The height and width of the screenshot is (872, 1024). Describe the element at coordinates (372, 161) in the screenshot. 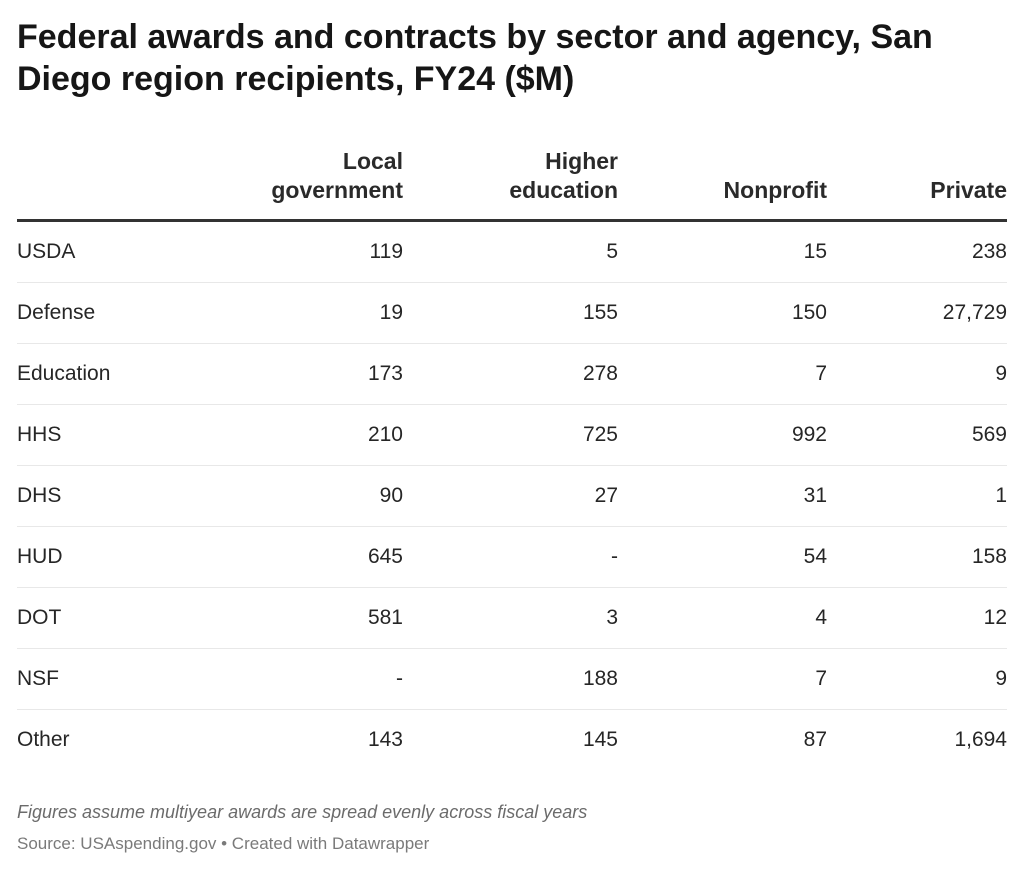

I see `column-header-line: Local` at that location.